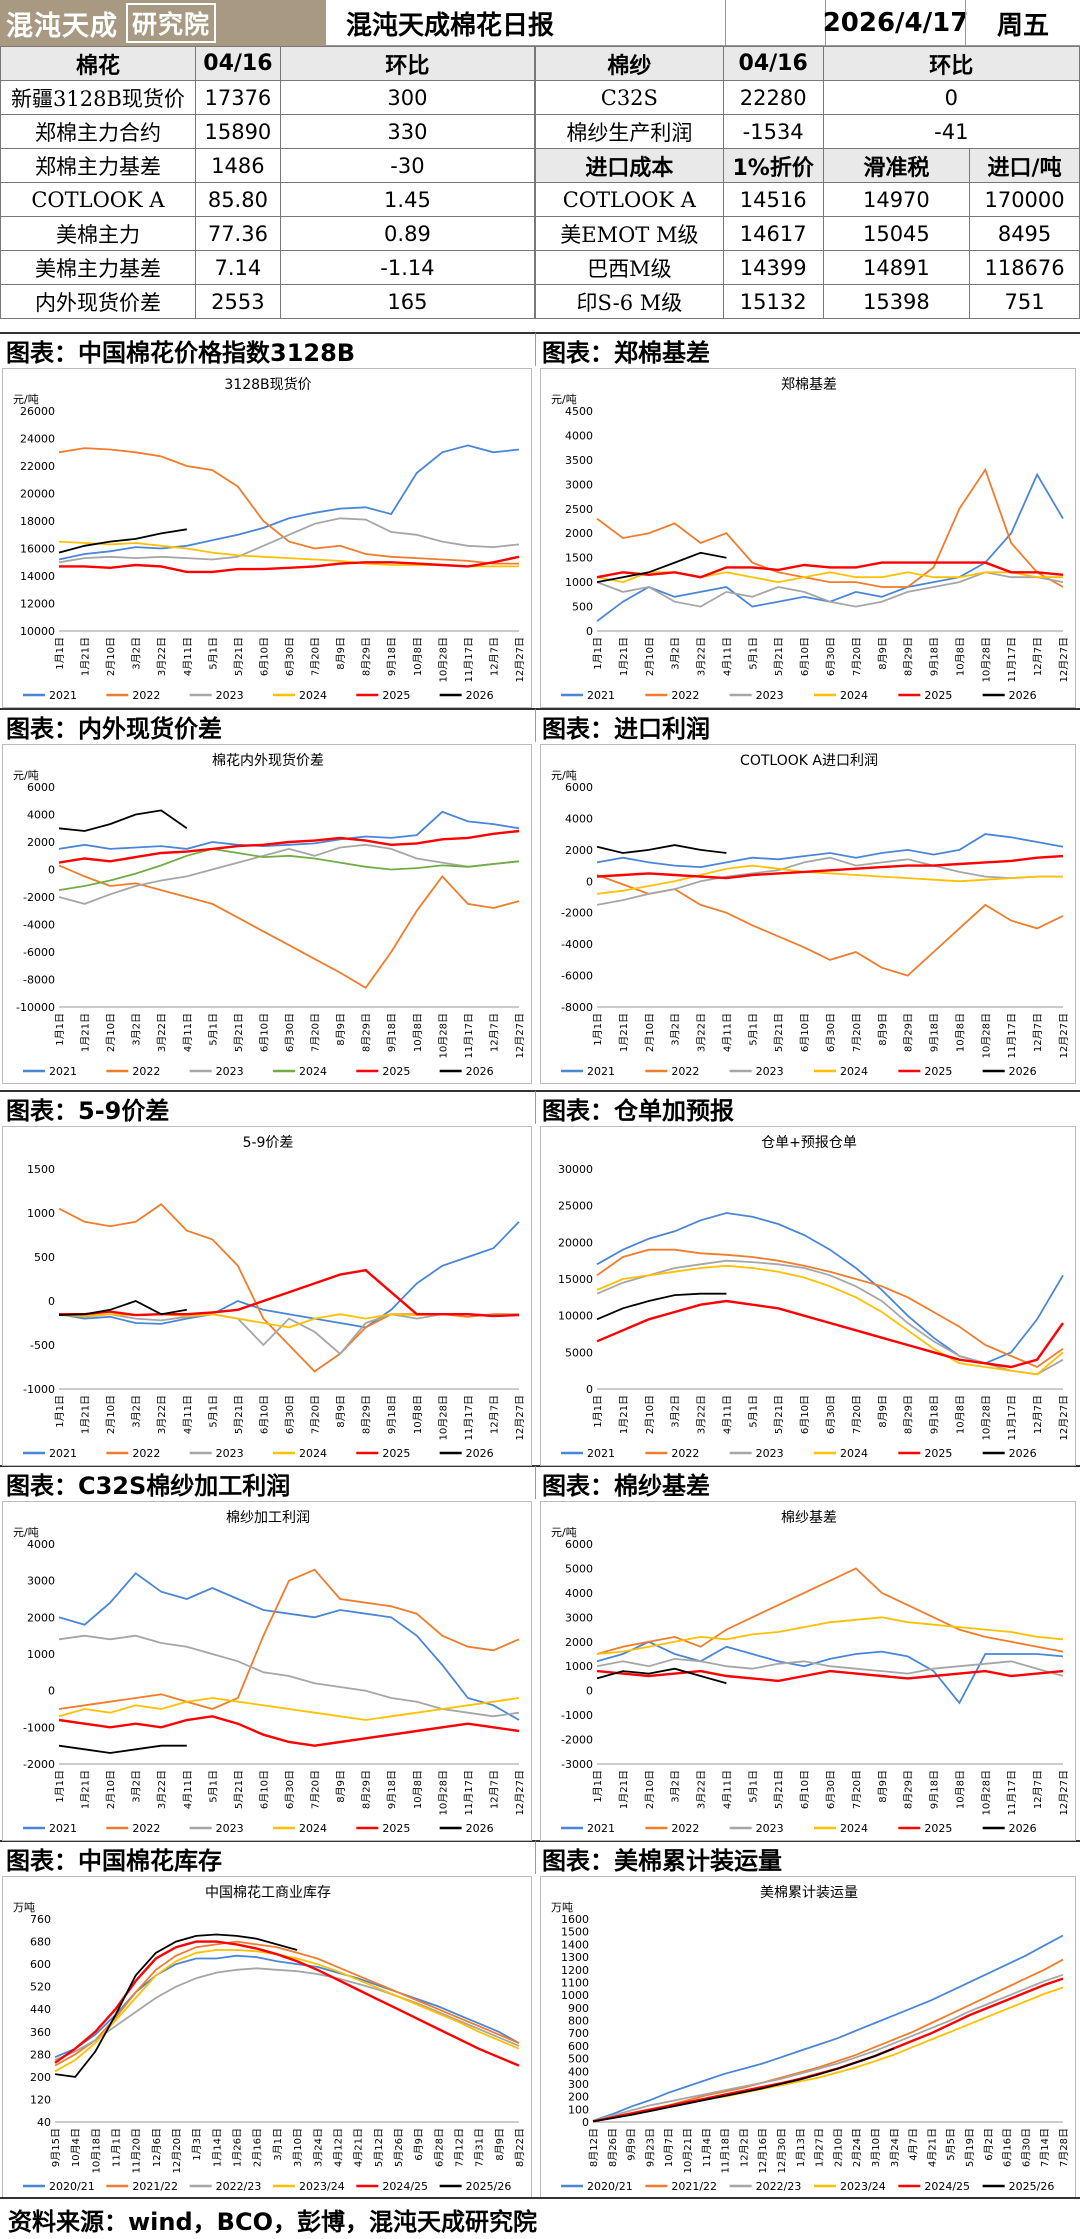 The height and width of the screenshot is (2239, 1080). What do you see at coordinates (805, 1032) in the screenshot?
I see `x-tick-label: 6月10日` at bounding box center [805, 1032].